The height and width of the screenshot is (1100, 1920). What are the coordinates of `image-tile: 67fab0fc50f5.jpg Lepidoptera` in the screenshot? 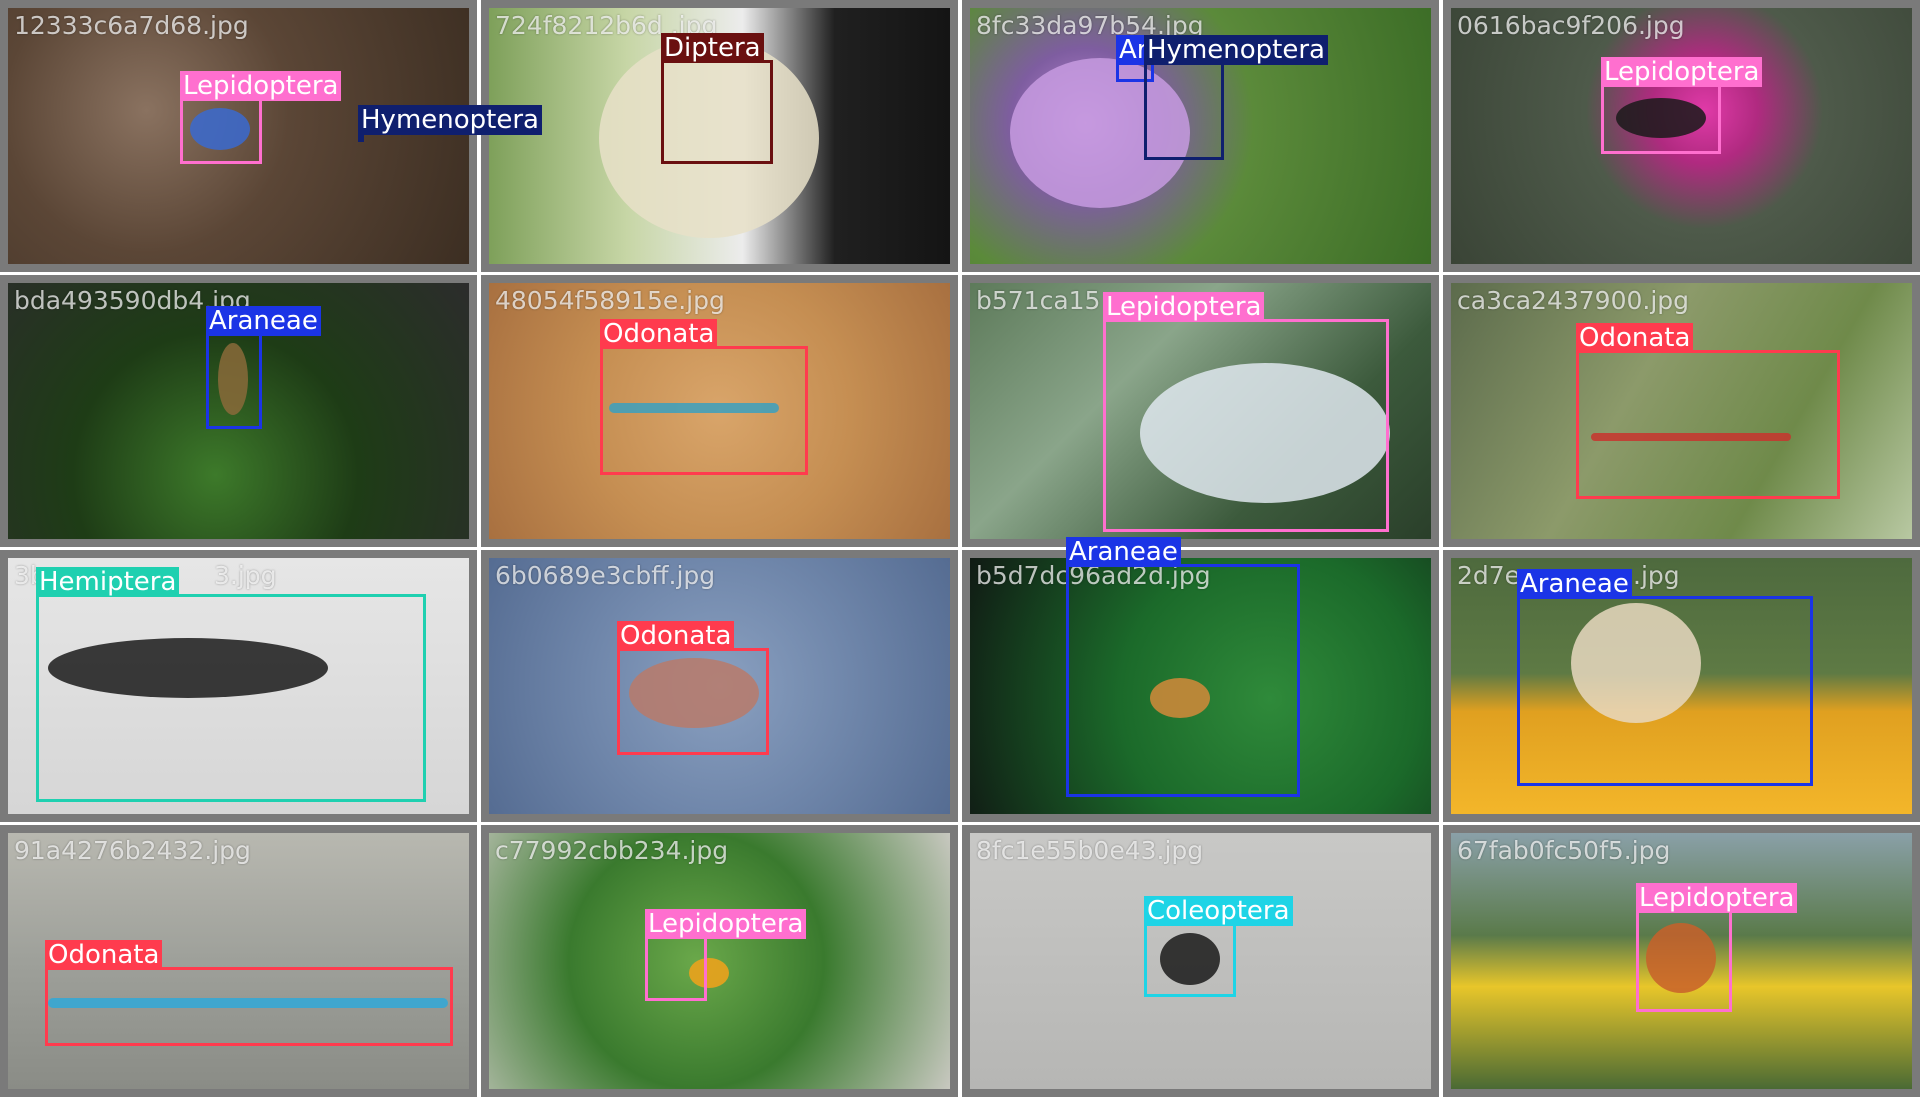 It's located at (1681, 961).